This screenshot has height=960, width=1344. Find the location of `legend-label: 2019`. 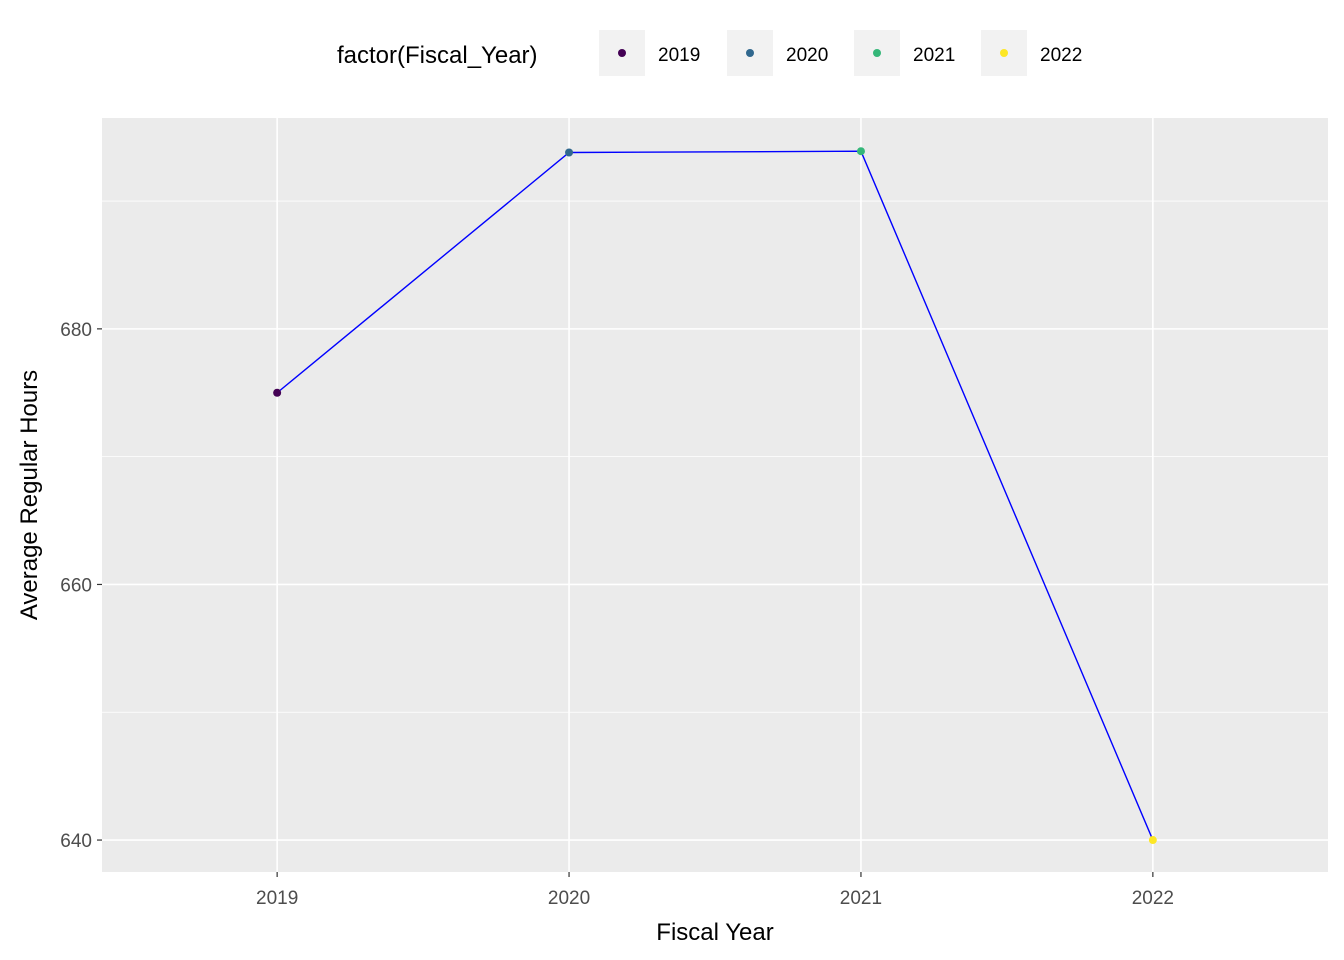

legend-label: 2019 is located at coordinates (679, 55).